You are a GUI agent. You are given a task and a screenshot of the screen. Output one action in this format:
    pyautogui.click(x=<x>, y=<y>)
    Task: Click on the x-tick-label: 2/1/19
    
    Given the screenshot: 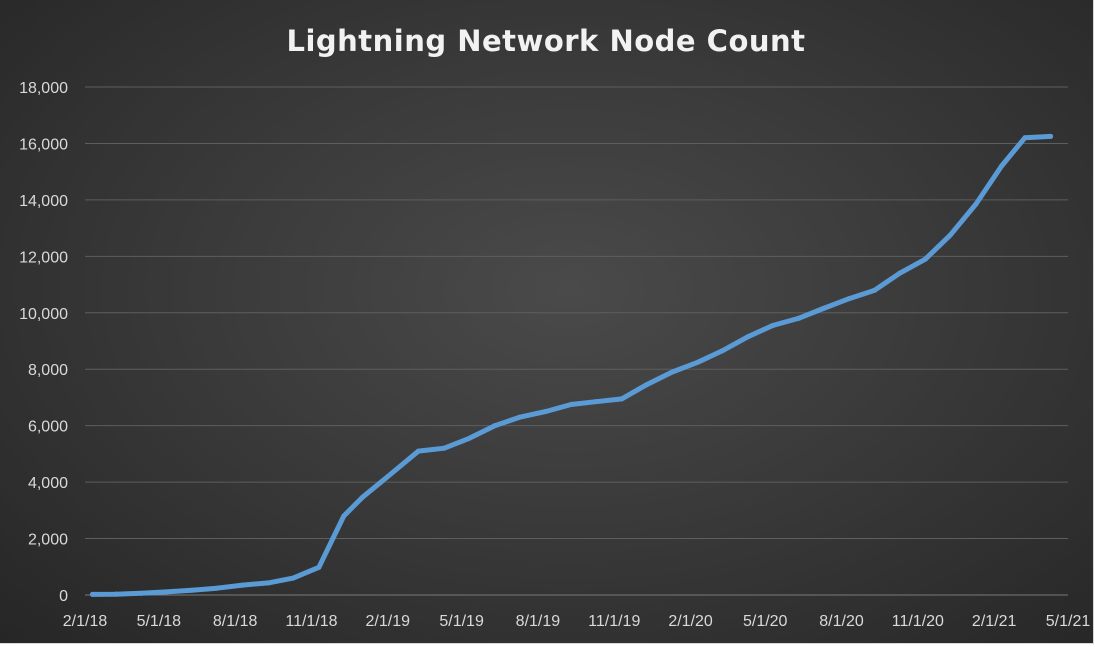 What is the action you would take?
    pyautogui.click(x=388, y=621)
    